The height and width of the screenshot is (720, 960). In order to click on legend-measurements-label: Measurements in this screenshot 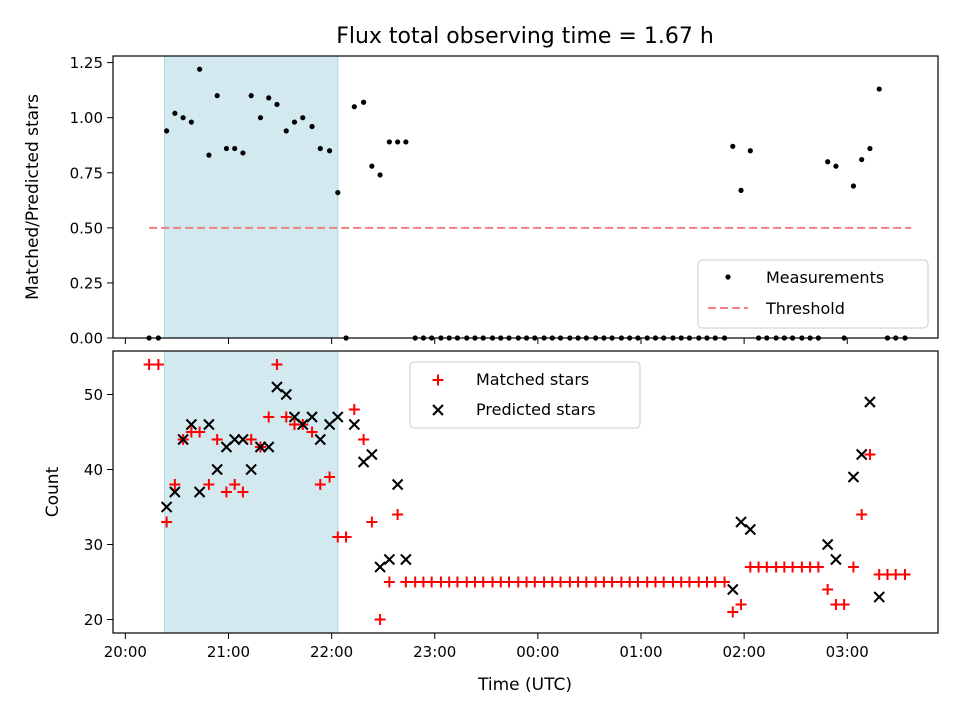, I will do `click(825, 277)`.